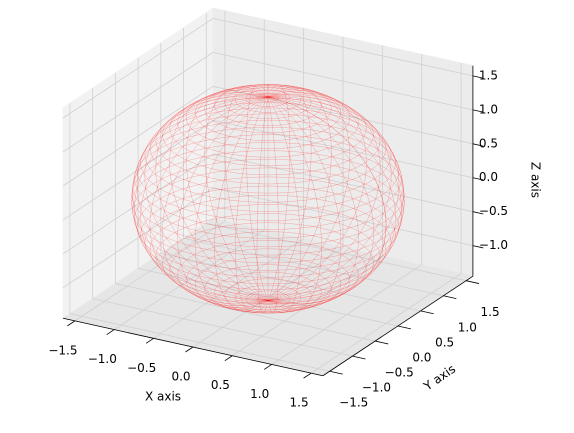 The width and height of the screenshot is (574, 433). I want to click on y-tick-label: 1.0, so click(467, 327).